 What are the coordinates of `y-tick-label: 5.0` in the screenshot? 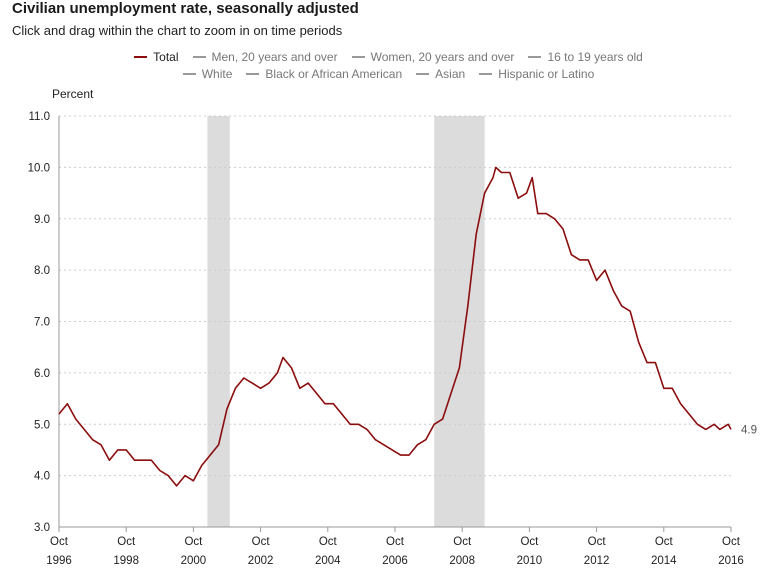 It's located at (42, 425).